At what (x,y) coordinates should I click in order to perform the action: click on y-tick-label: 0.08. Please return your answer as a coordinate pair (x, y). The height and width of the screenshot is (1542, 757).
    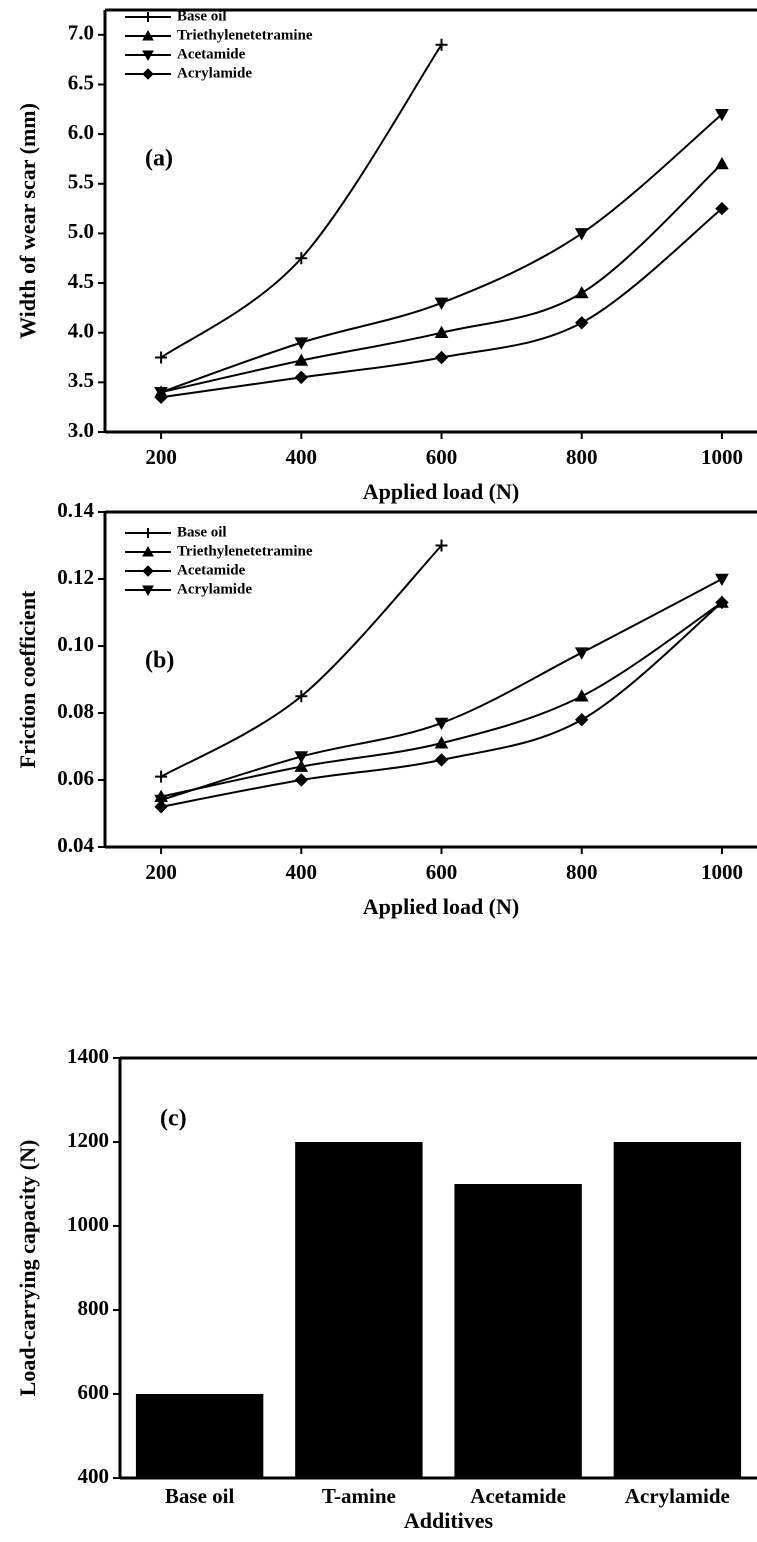
    Looking at the image, I should click on (75, 711).